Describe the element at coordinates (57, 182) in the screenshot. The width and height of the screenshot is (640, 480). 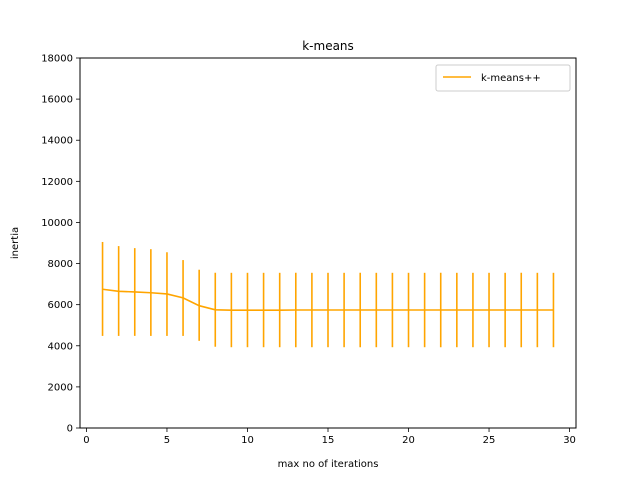
I see `y-tick-label: 12000` at that location.